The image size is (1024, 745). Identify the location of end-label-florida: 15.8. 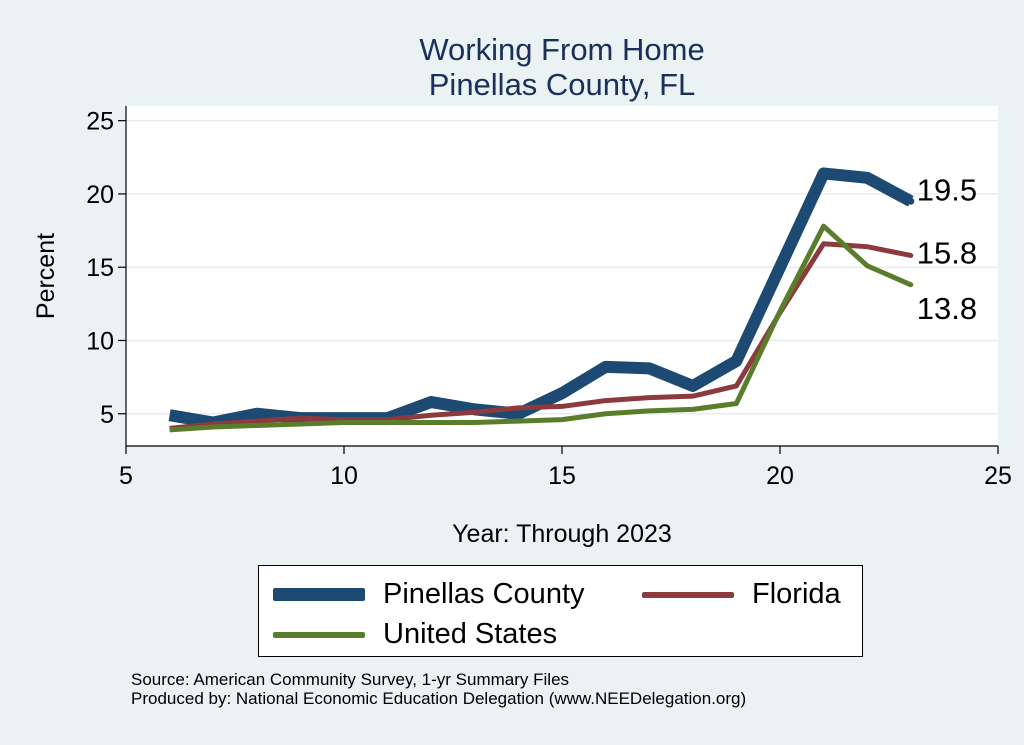
(947, 252).